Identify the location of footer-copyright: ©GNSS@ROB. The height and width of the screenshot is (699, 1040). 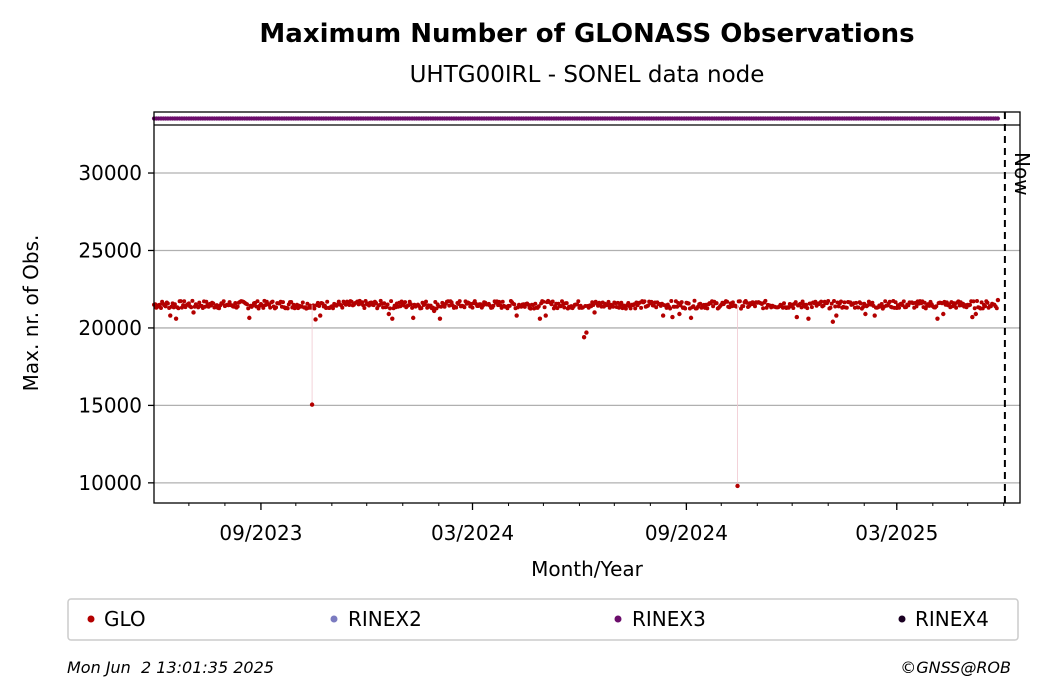
(955, 667).